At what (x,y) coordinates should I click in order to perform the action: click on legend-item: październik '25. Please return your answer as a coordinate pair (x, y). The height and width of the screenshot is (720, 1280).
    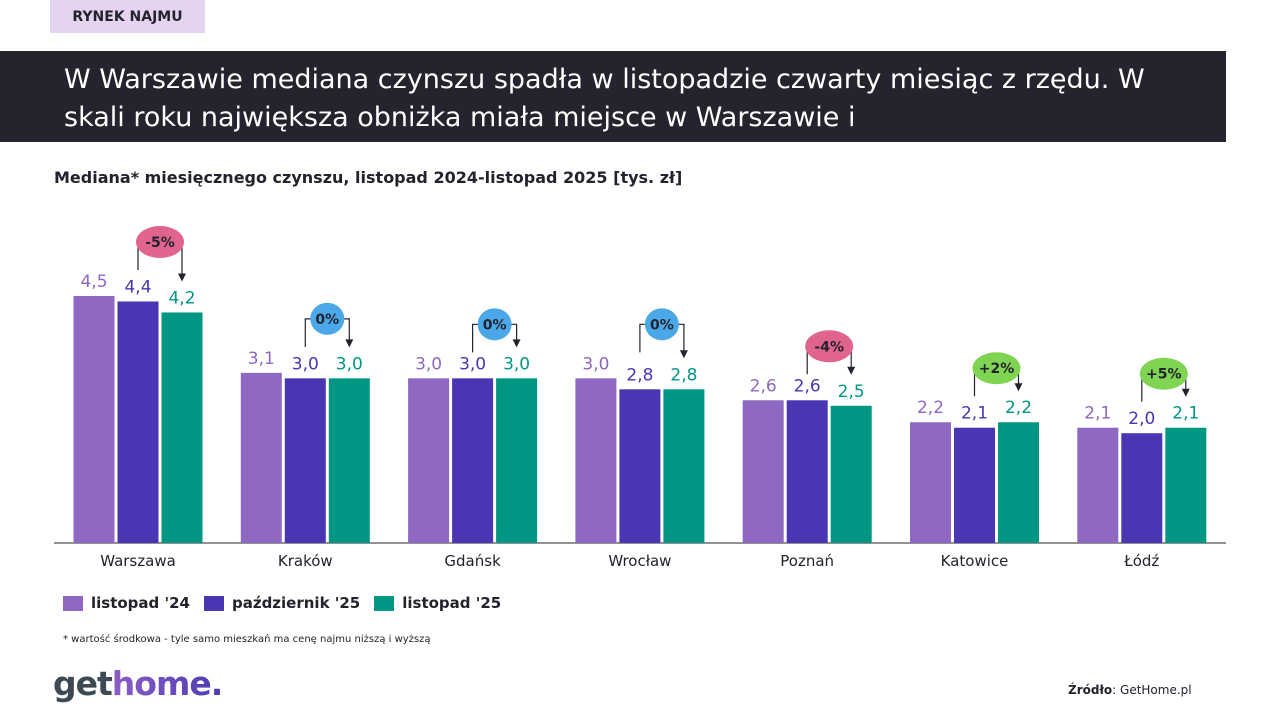
    Looking at the image, I should click on (282, 603).